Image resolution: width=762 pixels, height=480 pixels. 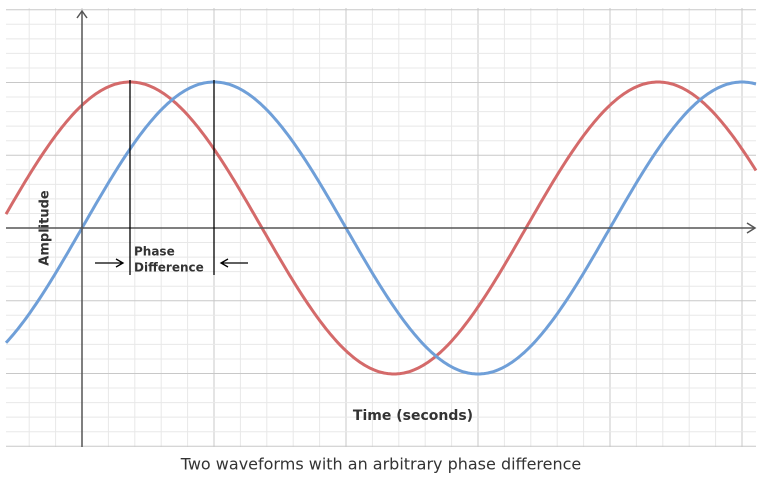 I want to click on phase-label: Phase, so click(x=154, y=252).